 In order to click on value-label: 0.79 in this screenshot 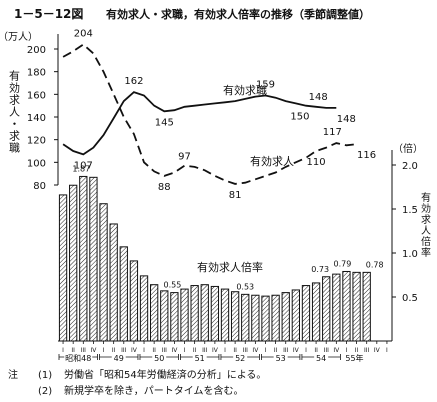, I will do `click(343, 263)`.